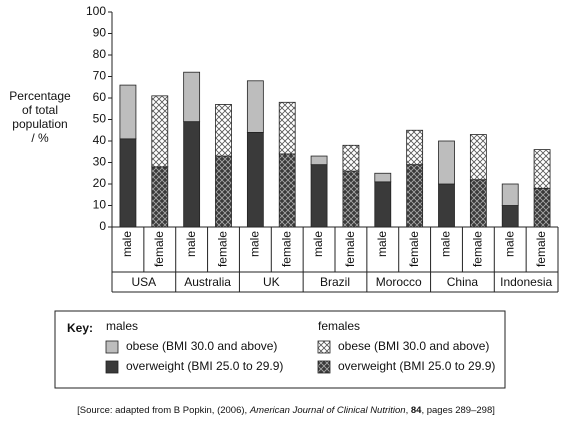 The height and width of the screenshot is (425, 573). I want to click on y-axis-label: of total, so click(40, 110).